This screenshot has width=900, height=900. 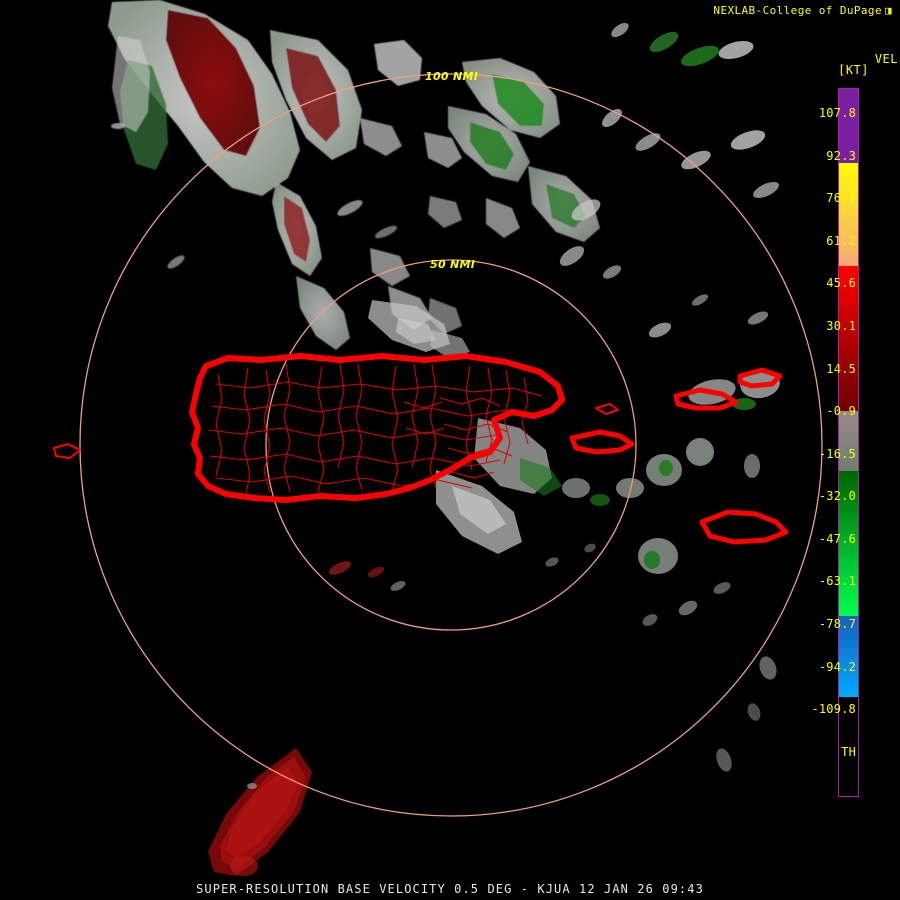 I want to click on island-culebra, so click(x=706, y=399).